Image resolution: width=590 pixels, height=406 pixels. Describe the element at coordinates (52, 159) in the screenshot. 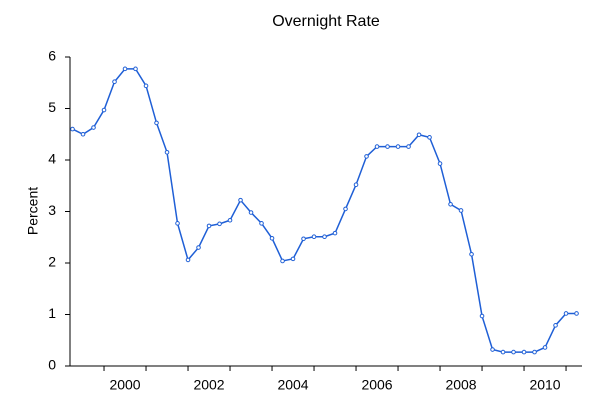

I see `y-tick-label: 4` at that location.